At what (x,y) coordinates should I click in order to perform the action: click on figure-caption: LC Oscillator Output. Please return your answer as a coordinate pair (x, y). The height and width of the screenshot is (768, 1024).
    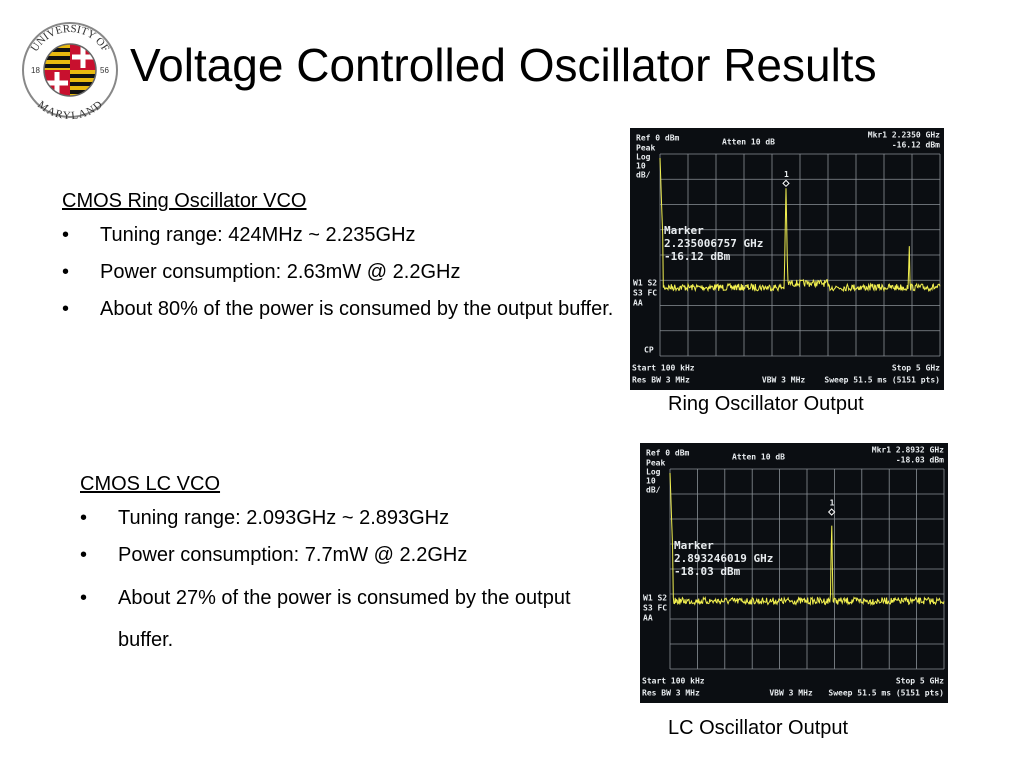
    Looking at the image, I should click on (758, 728).